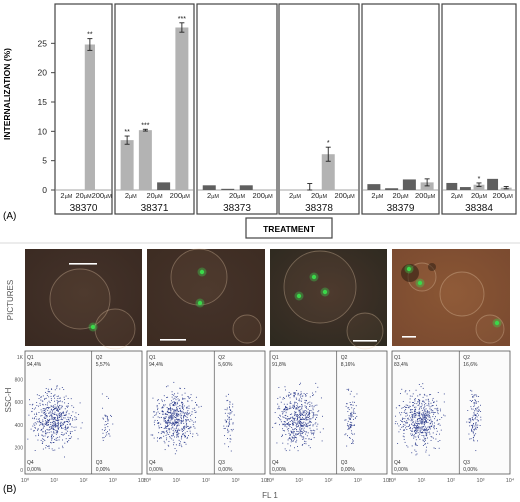  I want to click on compound-label: 38378, so click(319, 208).